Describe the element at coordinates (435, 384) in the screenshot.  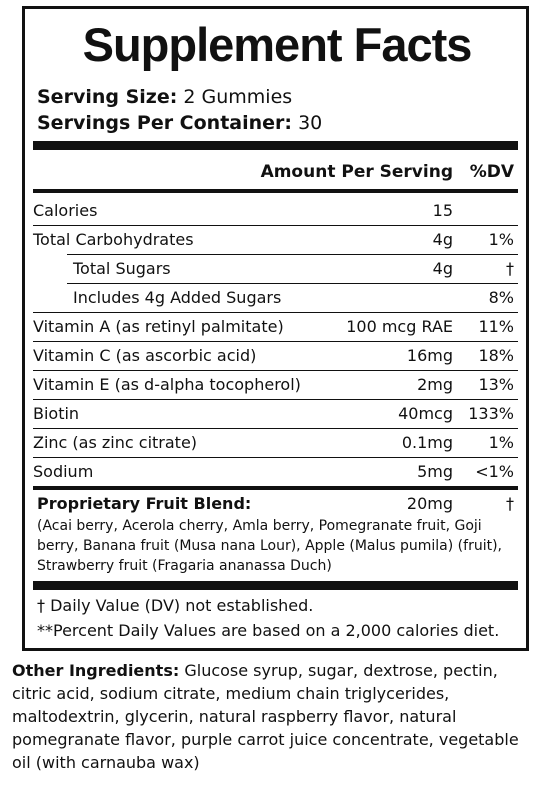
I see `nutrient-amount: 2mg` at that location.